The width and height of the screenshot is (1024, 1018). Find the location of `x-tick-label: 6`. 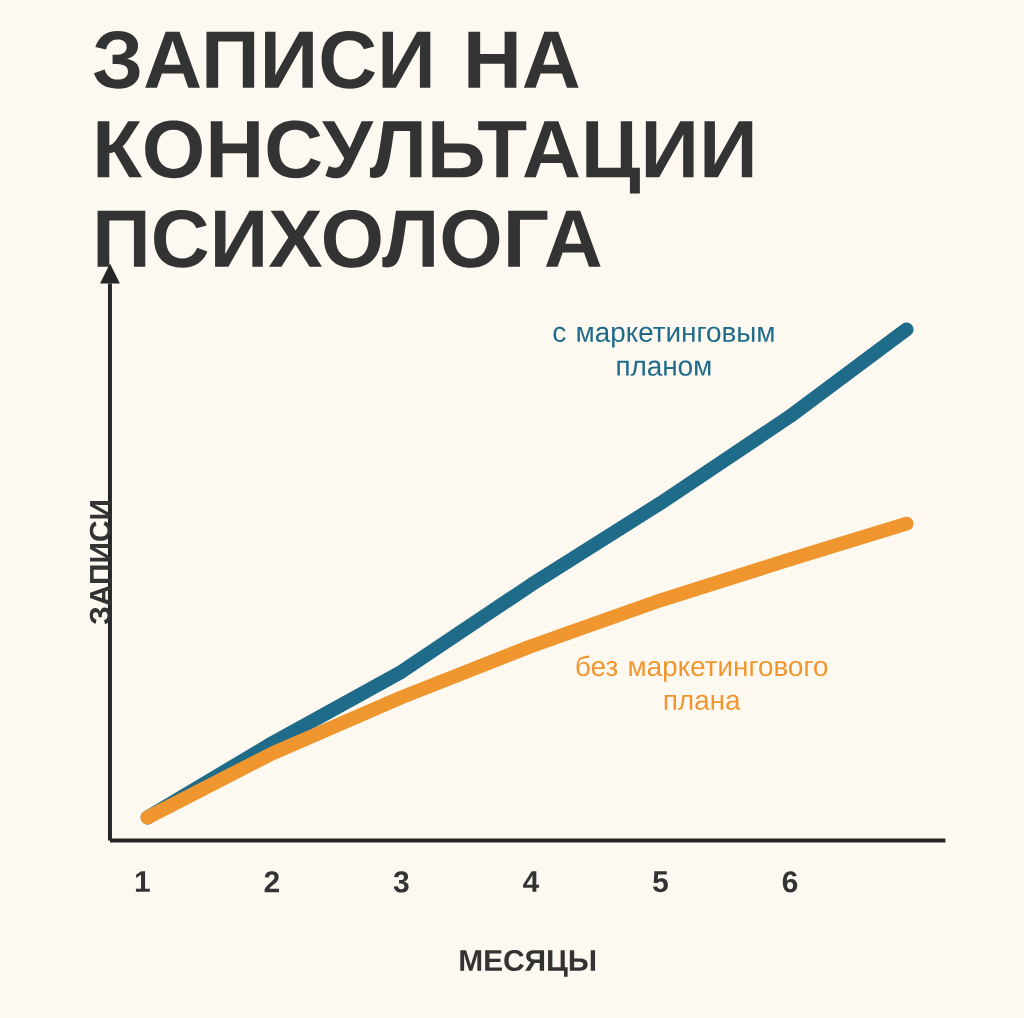

x-tick-label: 6 is located at coordinates (790, 882).